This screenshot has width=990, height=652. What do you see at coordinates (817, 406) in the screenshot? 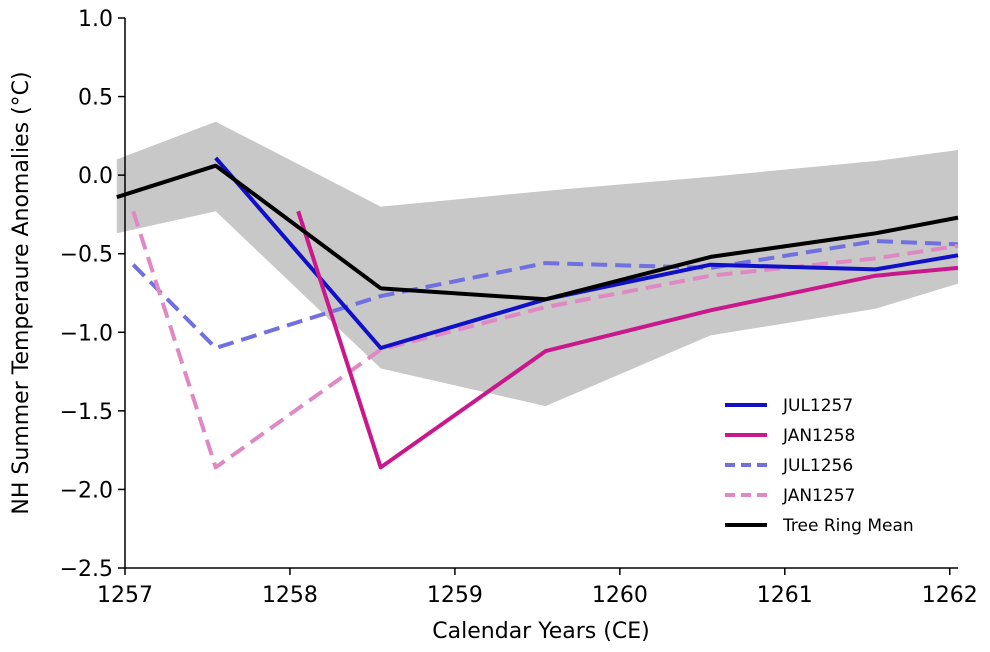
I see `legend-label-jul1257: JUL1257` at bounding box center [817, 406].